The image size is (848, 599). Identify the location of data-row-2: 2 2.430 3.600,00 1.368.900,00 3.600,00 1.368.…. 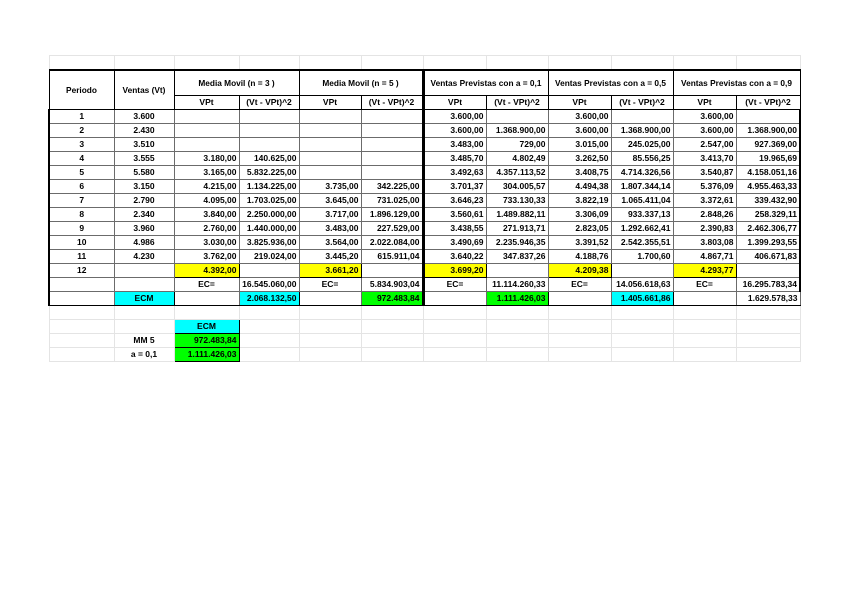
(424, 130).